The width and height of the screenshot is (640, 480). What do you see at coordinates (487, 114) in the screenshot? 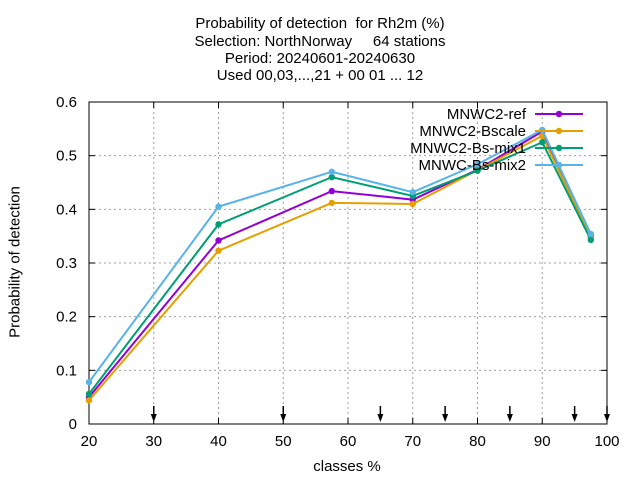
I see `legend-label: MNWC2-ref` at bounding box center [487, 114].